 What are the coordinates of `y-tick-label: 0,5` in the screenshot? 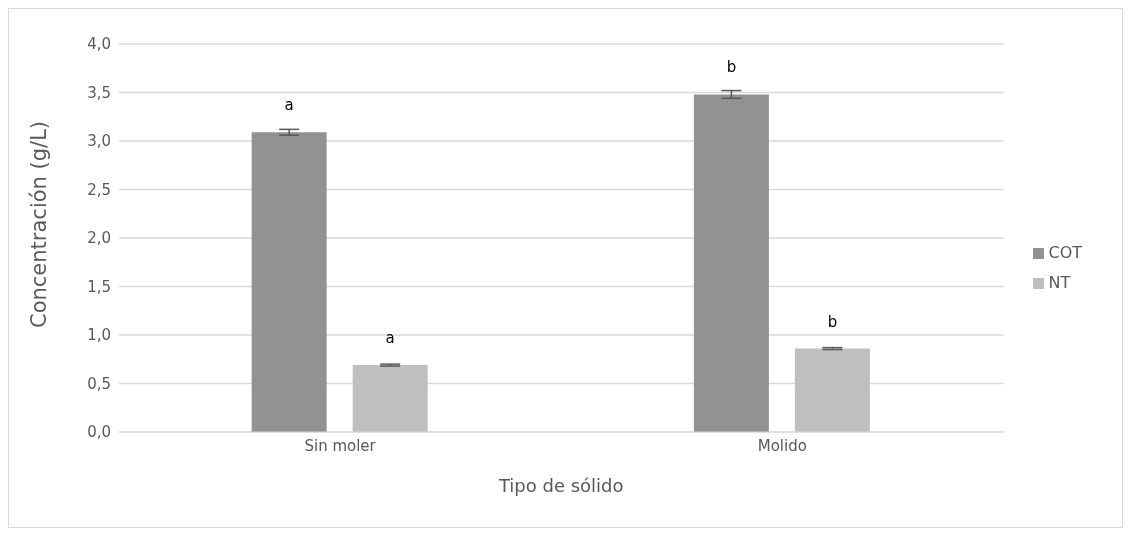 It's located at (99, 383).